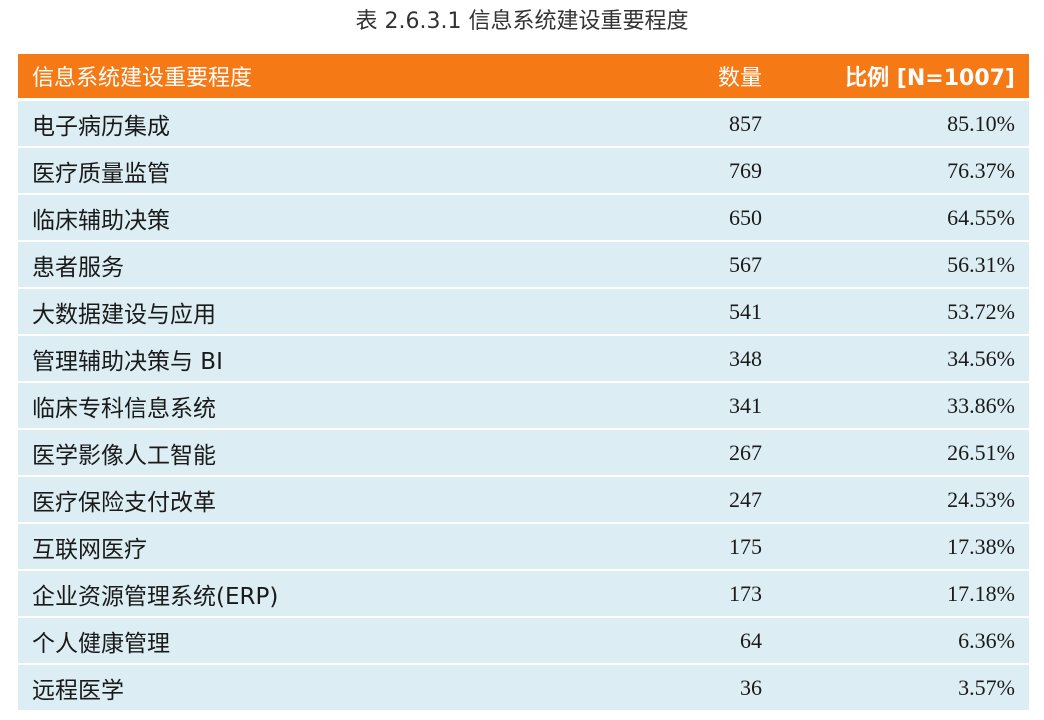 This screenshot has height=720, width=1044. What do you see at coordinates (981, 123) in the screenshot?
I see `row-ratio: 85.10%` at bounding box center [981, 123].